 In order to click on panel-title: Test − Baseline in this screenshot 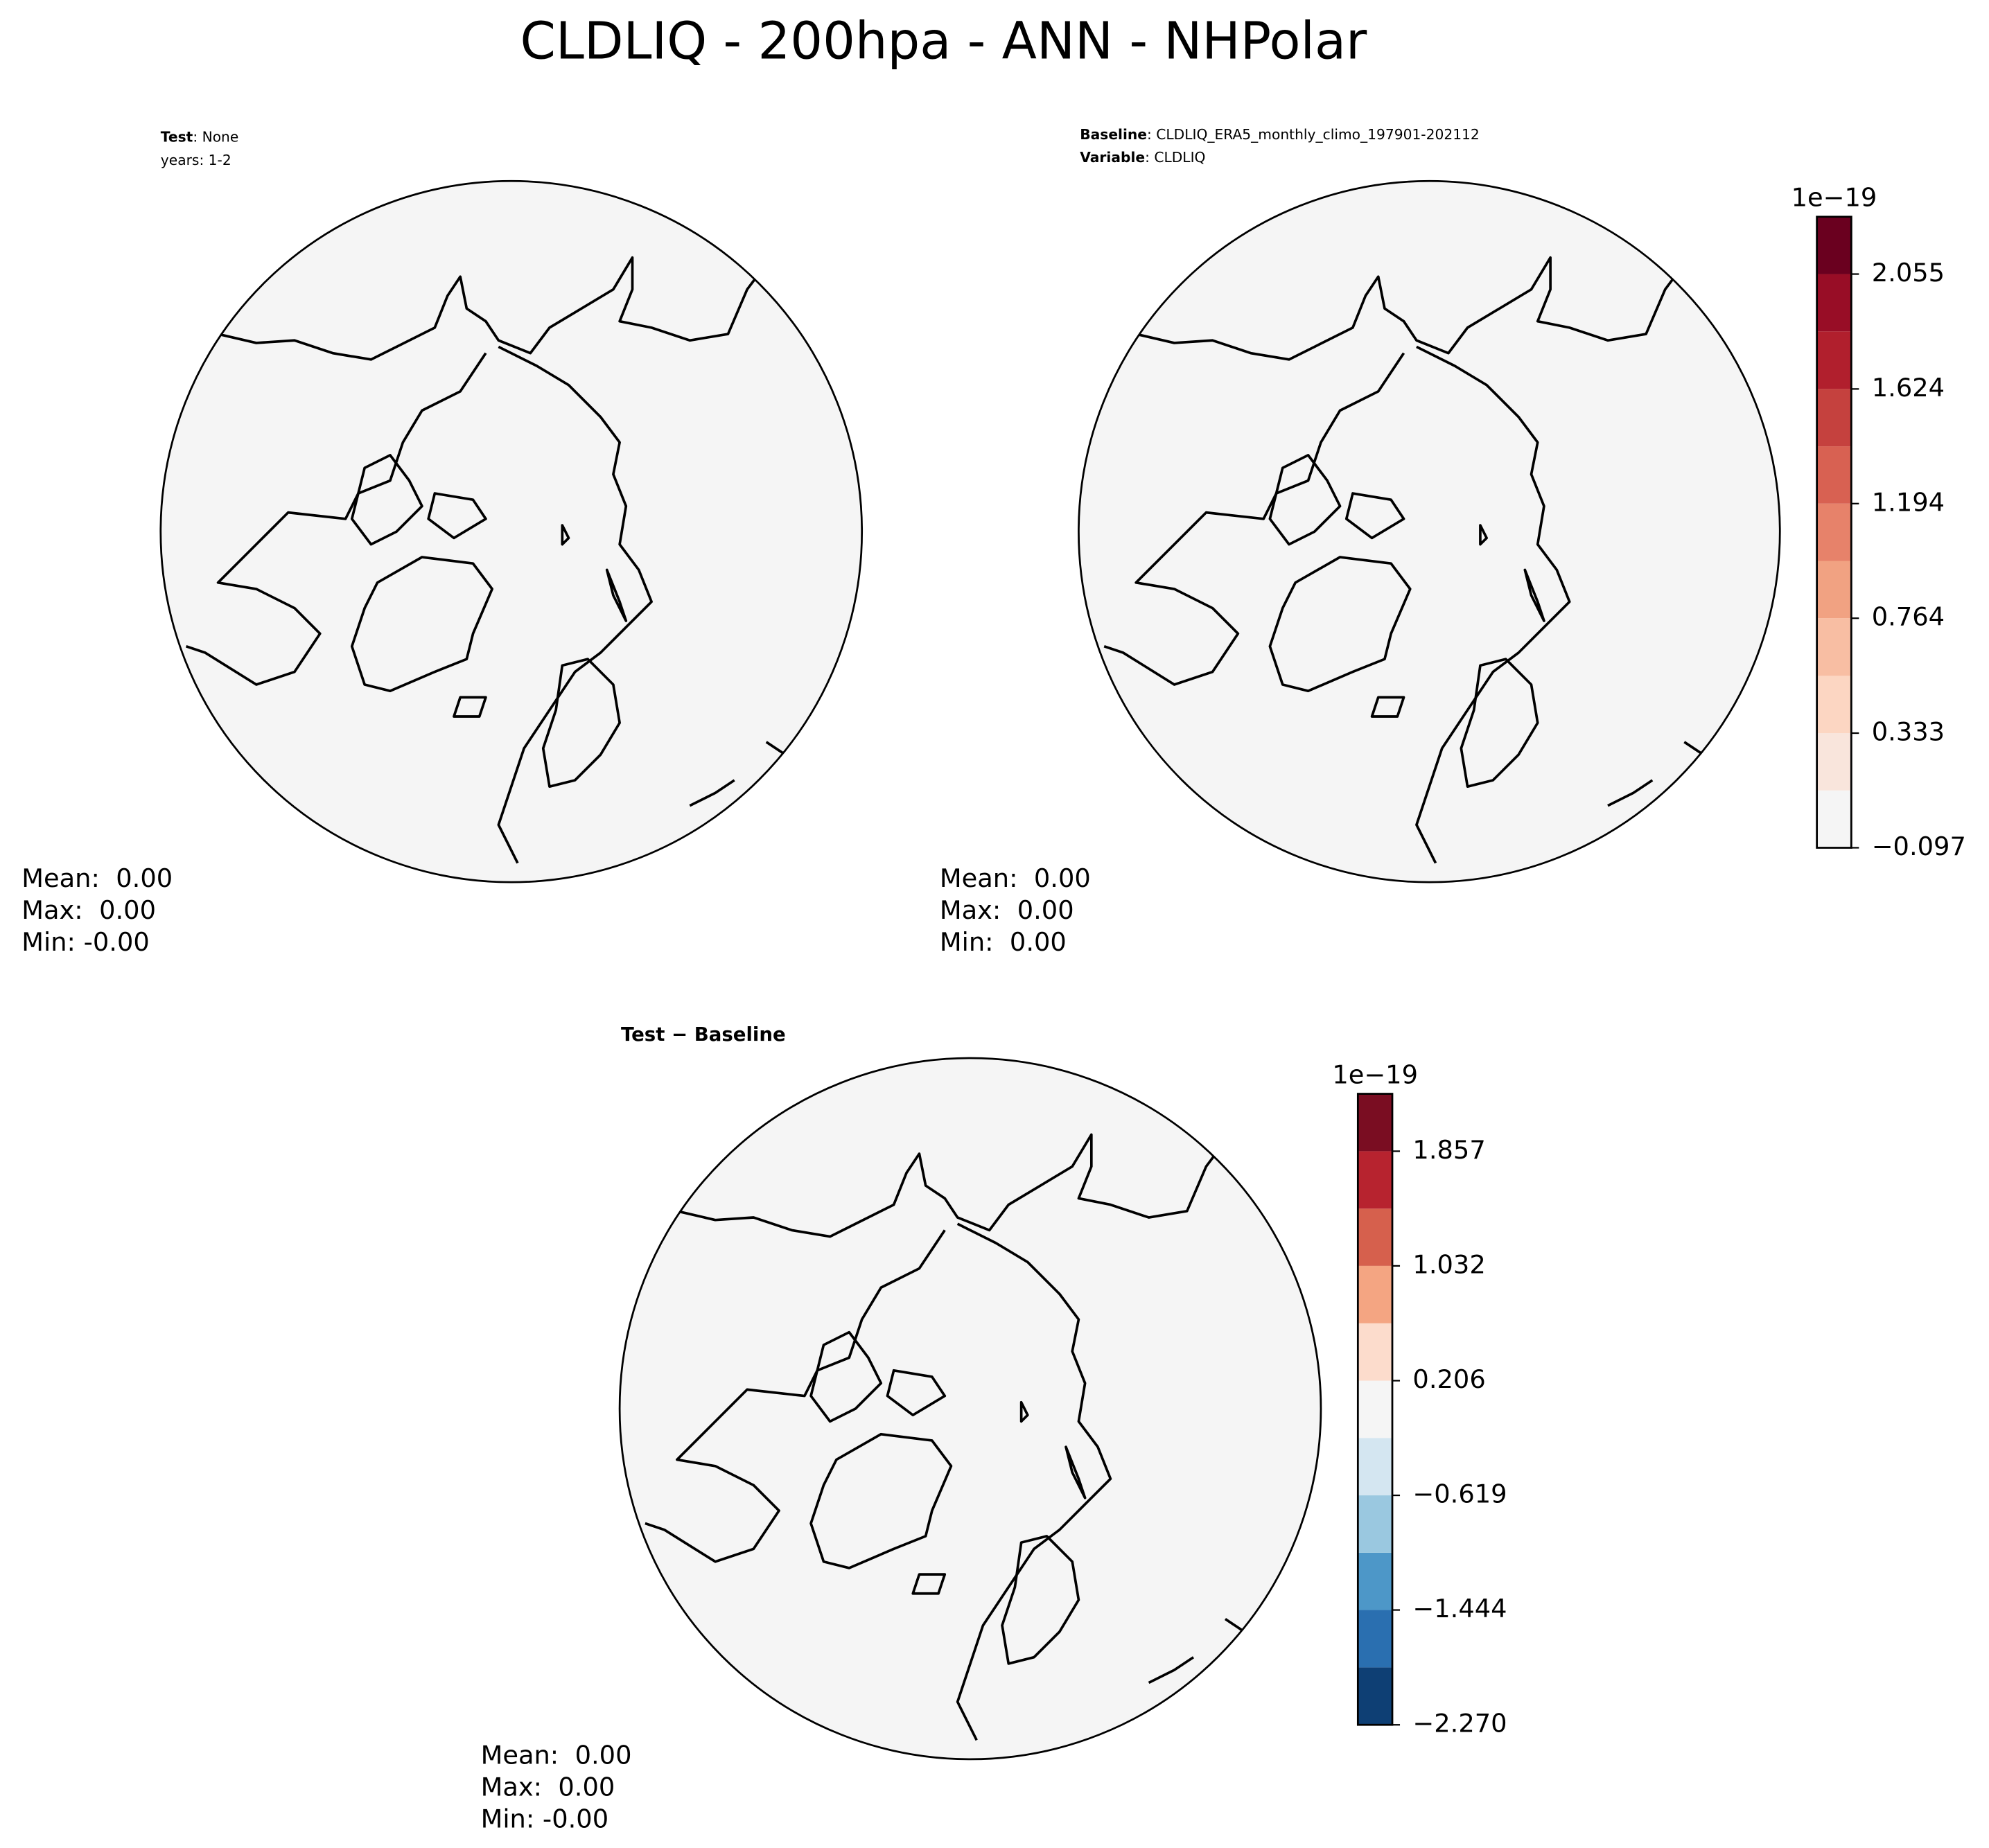, I will do `click(703, 1034)`.